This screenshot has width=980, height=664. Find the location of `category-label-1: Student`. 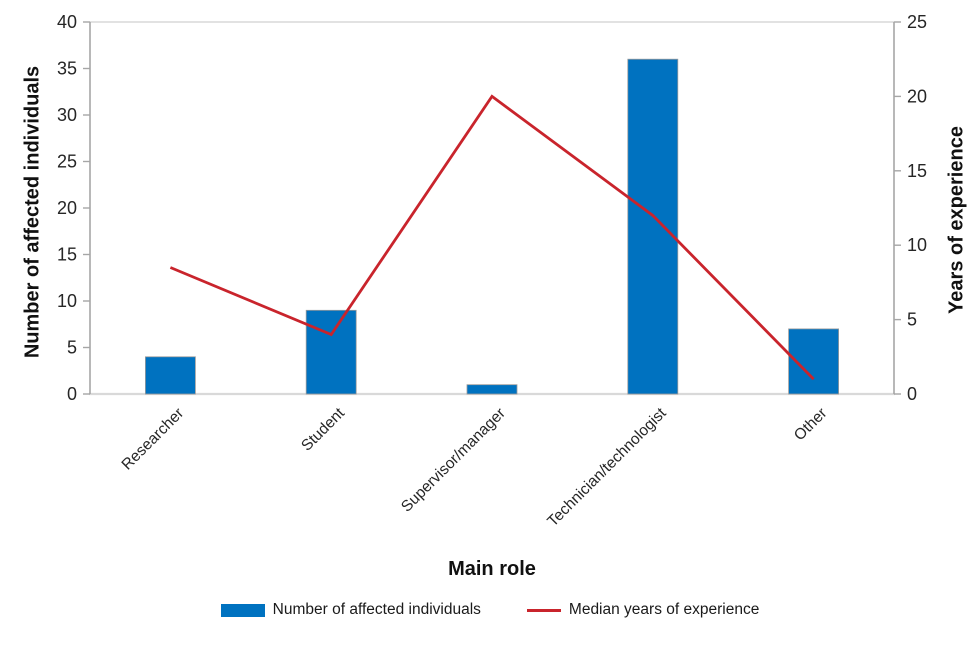

category-label-1: Student is located at coordinates (323, 429).